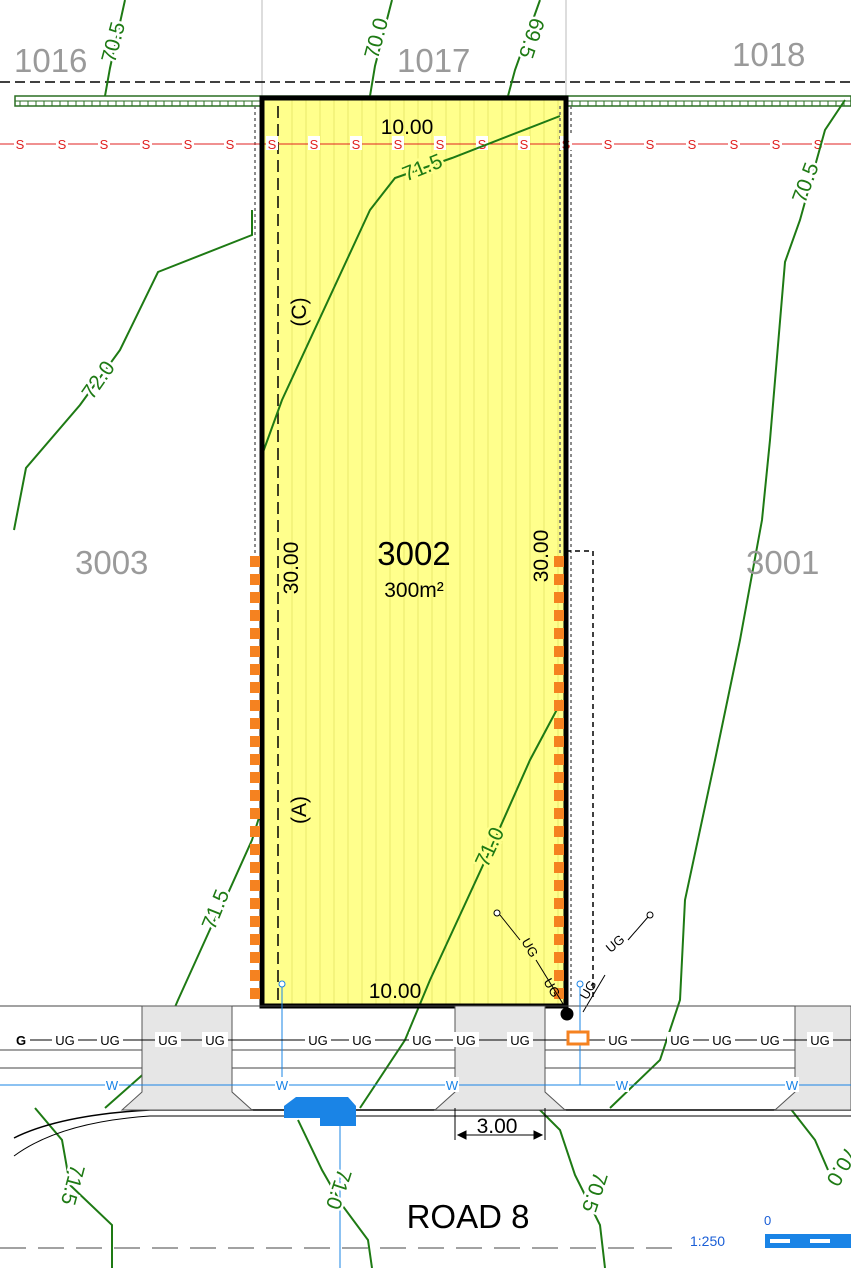 The height and width of the screenshot is (1268, 851). I want to click on lot-area: 300m², so click(414, 590).